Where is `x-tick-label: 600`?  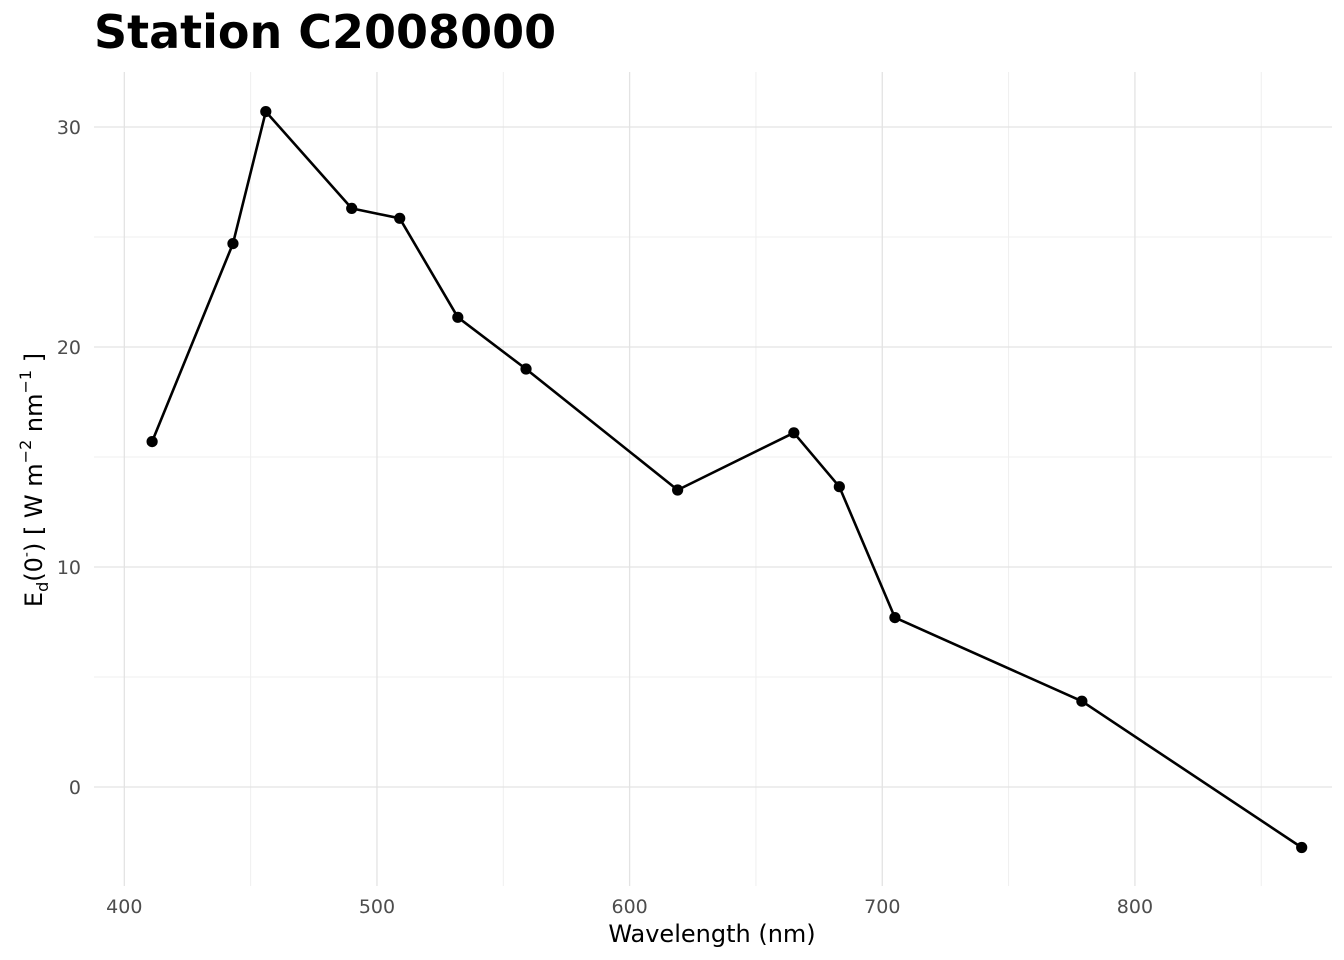 x-tick-label: 600 is located at coordinates (629, 907).